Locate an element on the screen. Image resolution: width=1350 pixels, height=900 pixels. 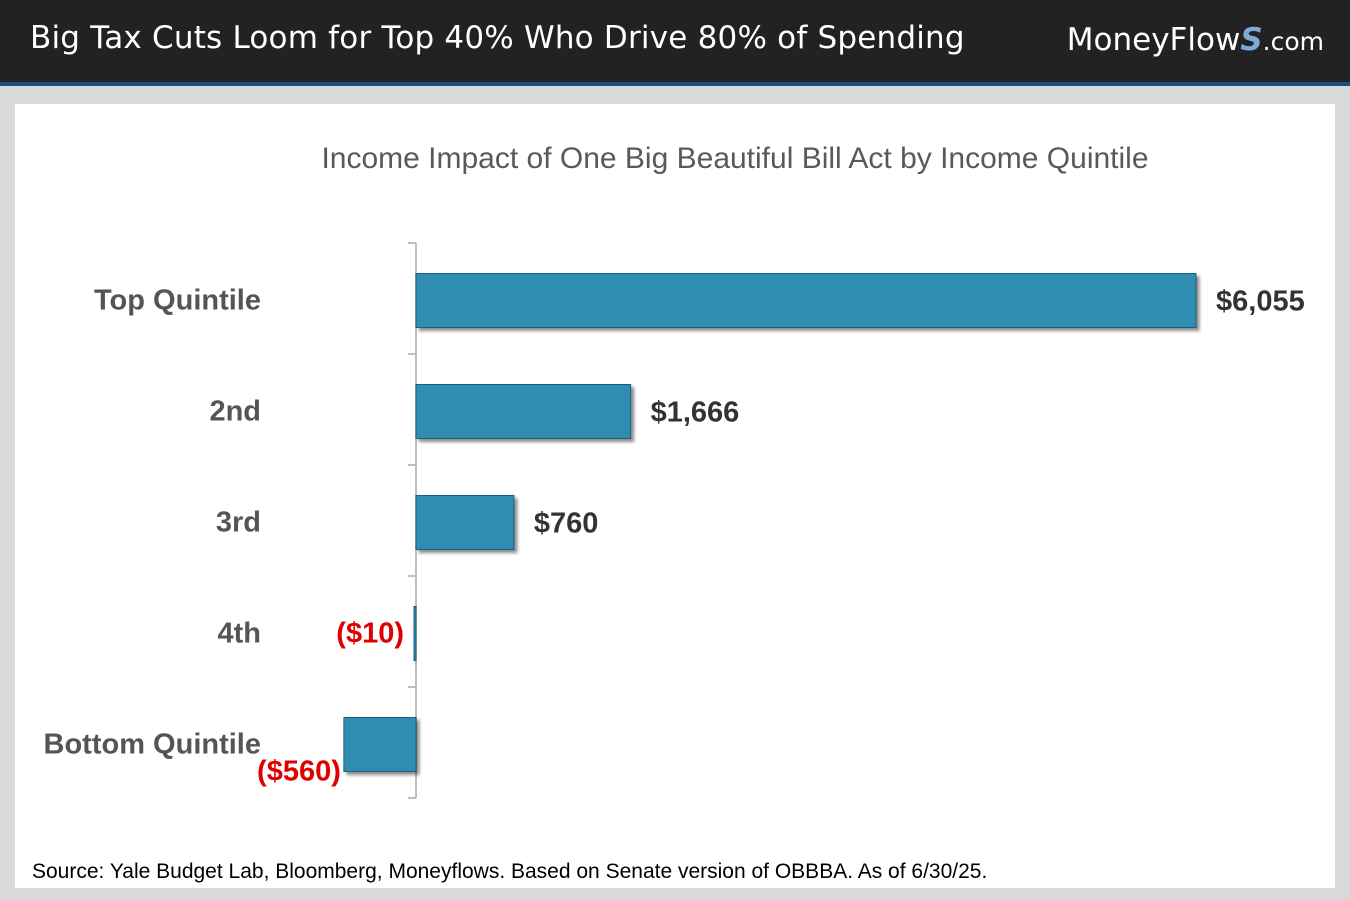
bar-2nd is located at coordinates (523, 411).